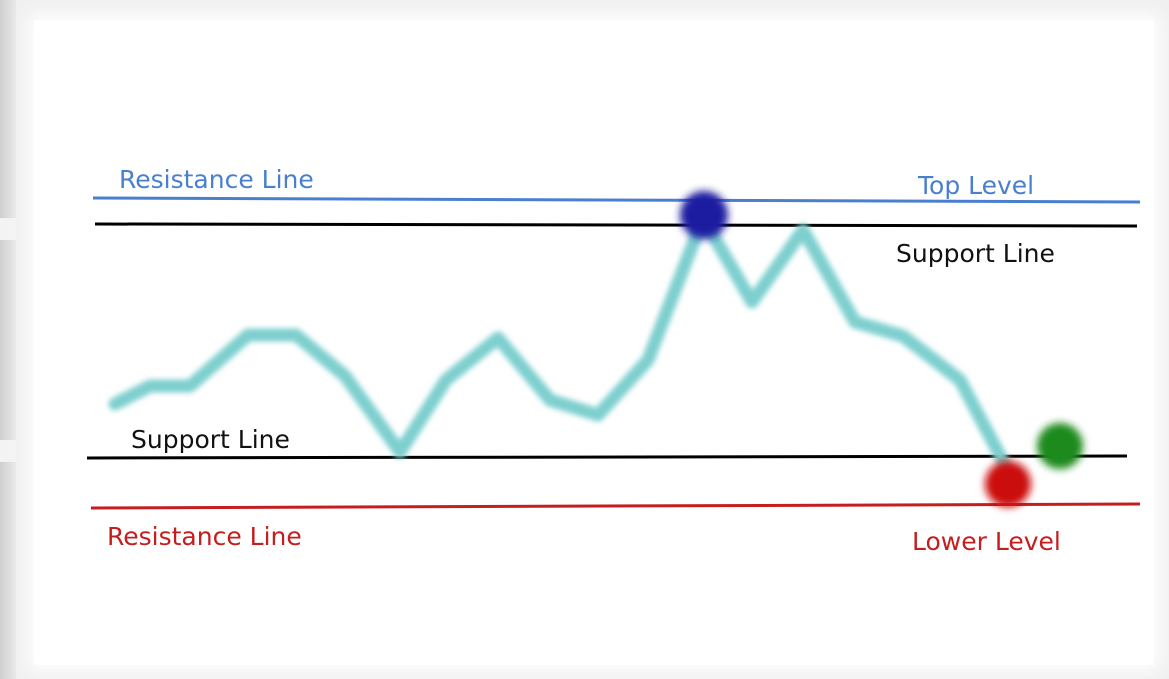 Image resolution: width=1169 pixels, height=679 pixels. What do you see at coordinates (616, 225) in the screenshot?
I see `upper-support-line` at bounding box center [616, 225].